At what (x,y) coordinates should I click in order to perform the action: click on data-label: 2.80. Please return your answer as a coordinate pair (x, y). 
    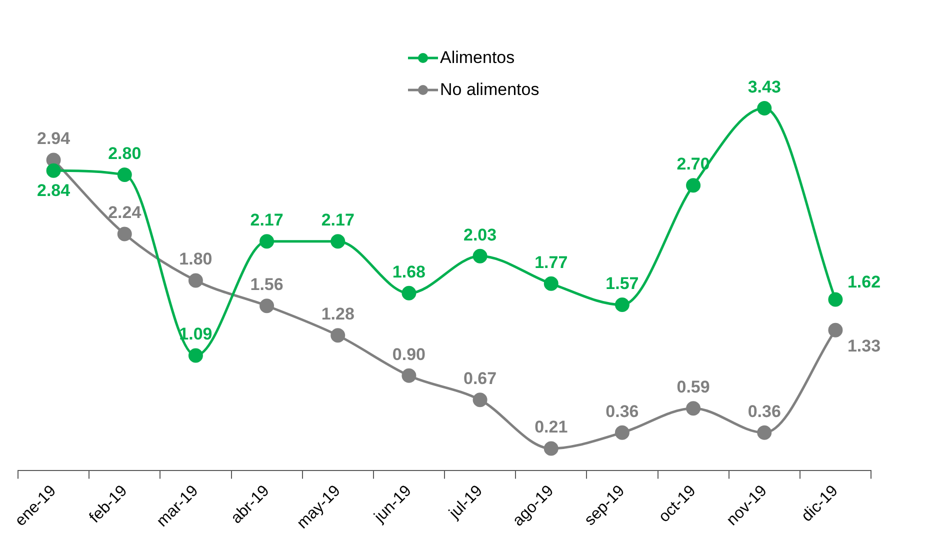
    Looking at the image, I should click on (125, 153).